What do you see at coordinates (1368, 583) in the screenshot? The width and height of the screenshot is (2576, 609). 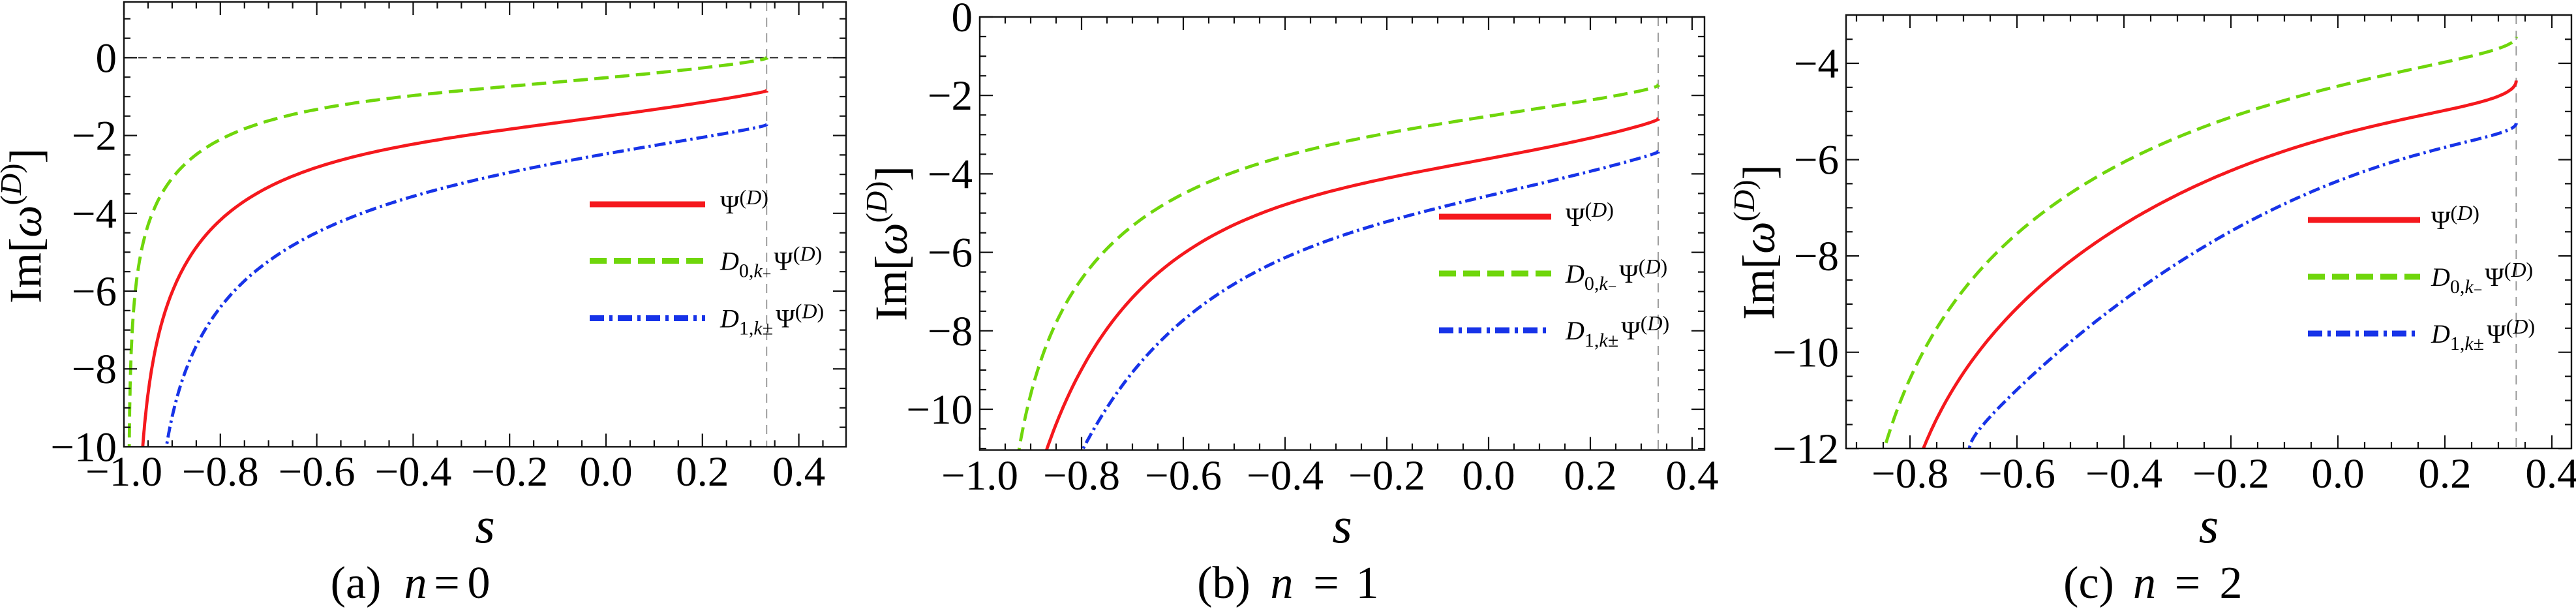 I see `svg-text: 1` at bounding box center [1368, 583].